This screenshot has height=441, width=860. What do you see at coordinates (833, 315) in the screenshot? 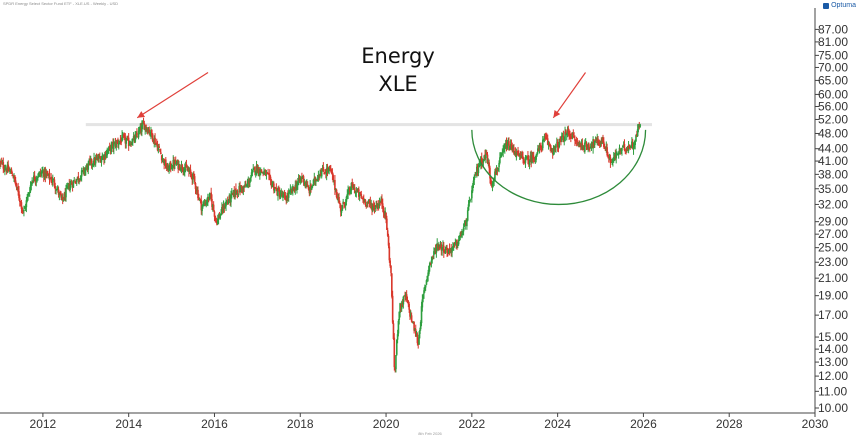
I see `y-tick-label: 17.00` at bounding box center [833, 315].